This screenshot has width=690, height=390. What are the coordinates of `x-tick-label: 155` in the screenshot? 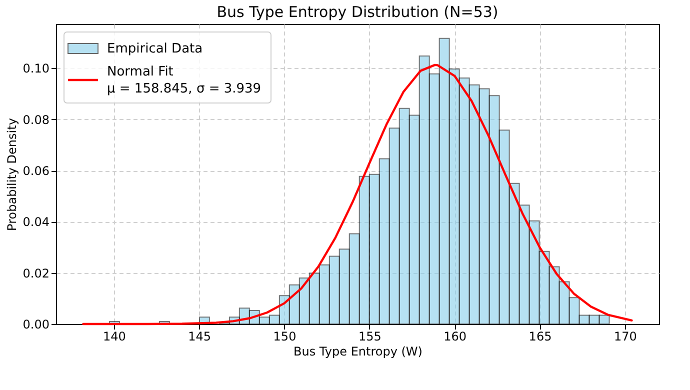 It's located at (370, 337).